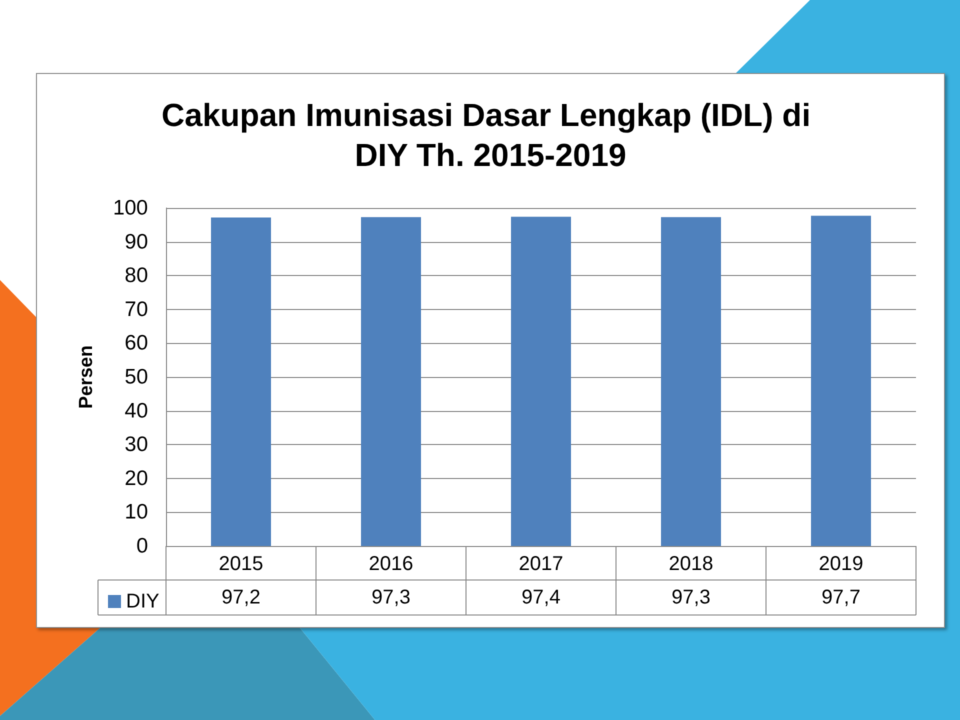 This screenshot has height=720, width=960. Describe the element at coordinates (142, 546) in the screenshot. I see `y-tick-label: 0` at that location.